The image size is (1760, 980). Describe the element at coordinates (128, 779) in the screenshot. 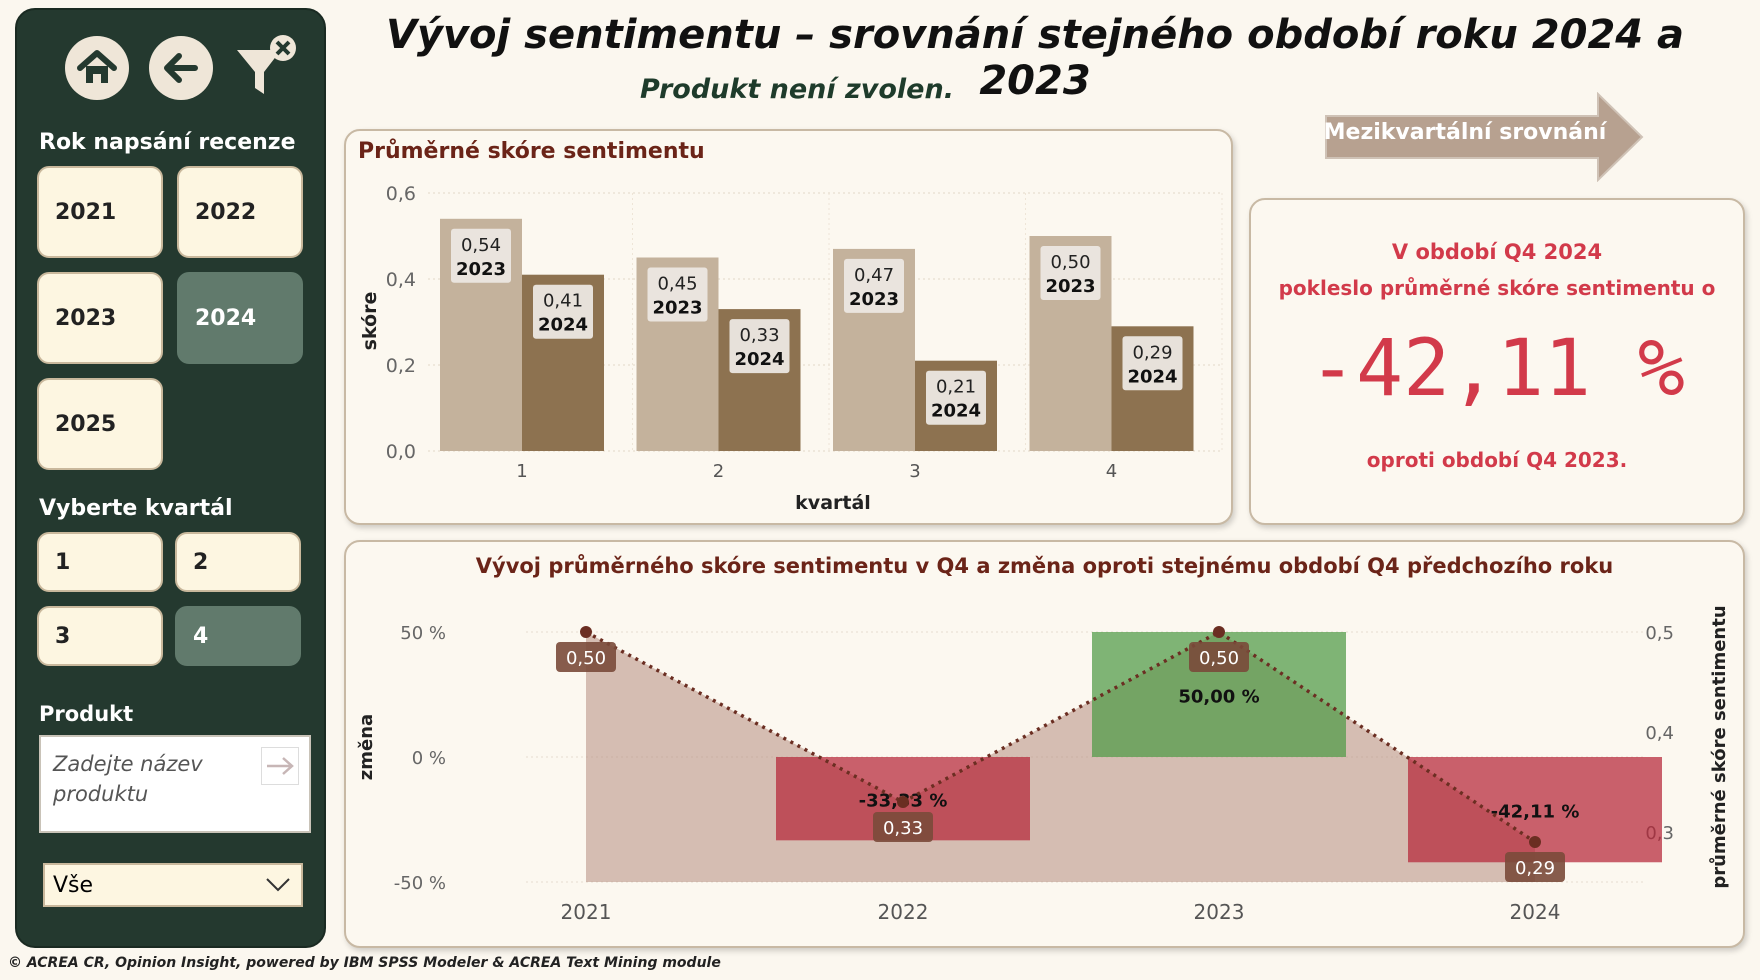

I see `product-search-placeholder: Zadejte název produktu` at that location.